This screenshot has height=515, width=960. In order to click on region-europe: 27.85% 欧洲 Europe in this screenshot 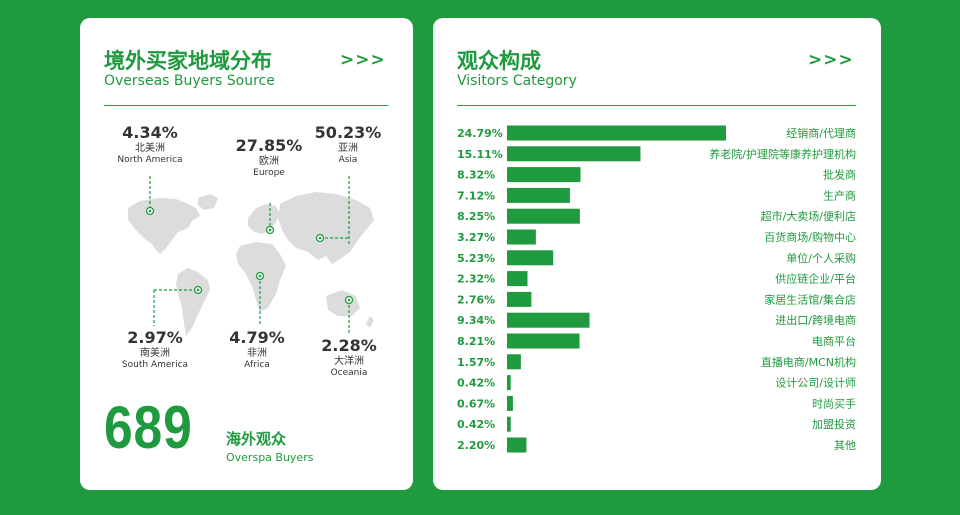, I will do `click(269, 158)`.